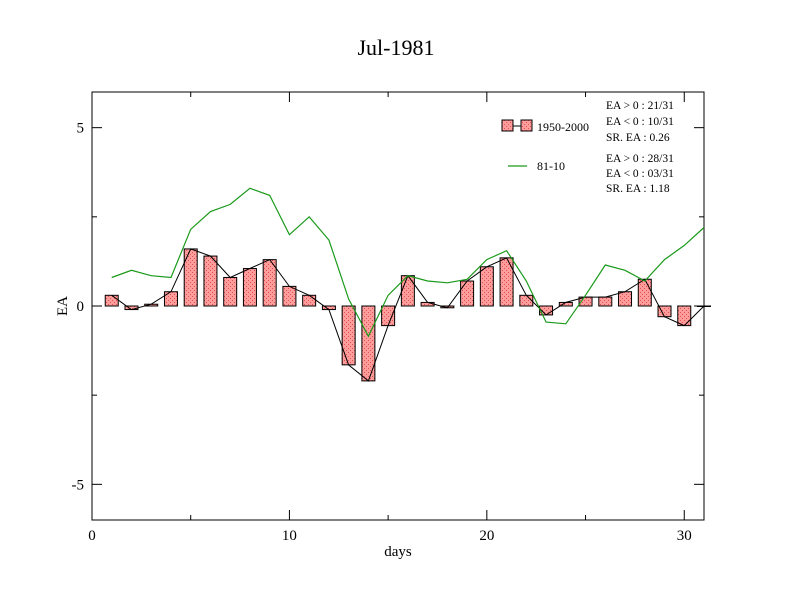 The width and height of the screenshot is (792, 612). Describe the element at coordinates (551, 166) in the screenshot. I see `legend-label-81-10: 81-10` at that location.